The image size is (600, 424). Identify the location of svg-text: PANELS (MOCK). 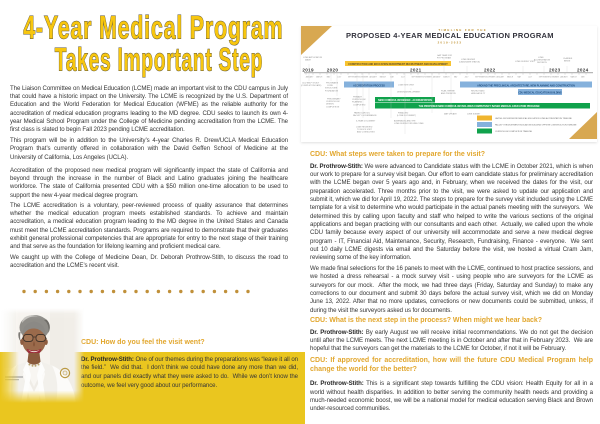
(362, 113).